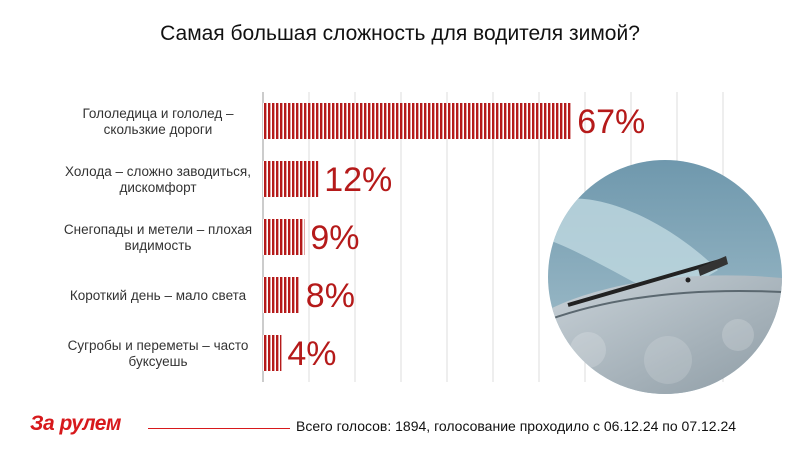 The height and width of the screenshot is (450, 800). What do you see at coordinates (75, 423) in the screenshot?
I see `brand-logo: За рулем` at bounding box center [75, 423].